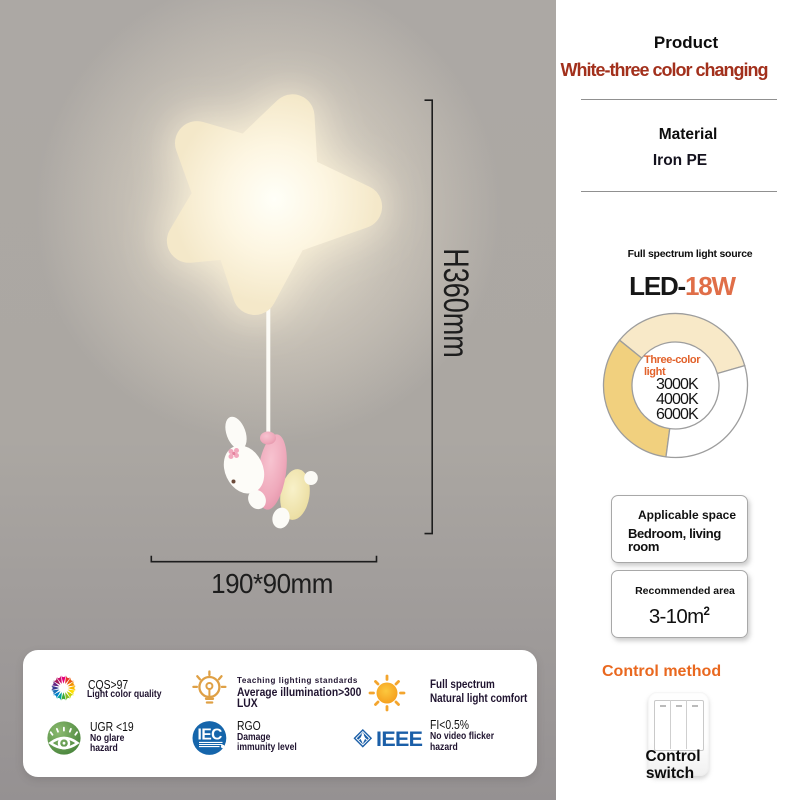  I want to click on svg-text: IEEE, so click(399, 739).